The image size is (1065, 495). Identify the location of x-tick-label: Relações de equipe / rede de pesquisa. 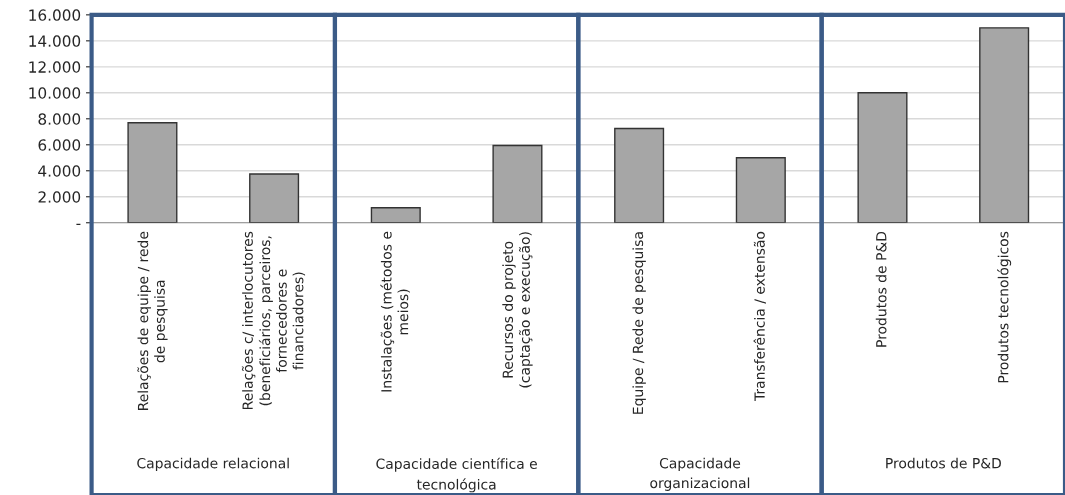
(152, 320).